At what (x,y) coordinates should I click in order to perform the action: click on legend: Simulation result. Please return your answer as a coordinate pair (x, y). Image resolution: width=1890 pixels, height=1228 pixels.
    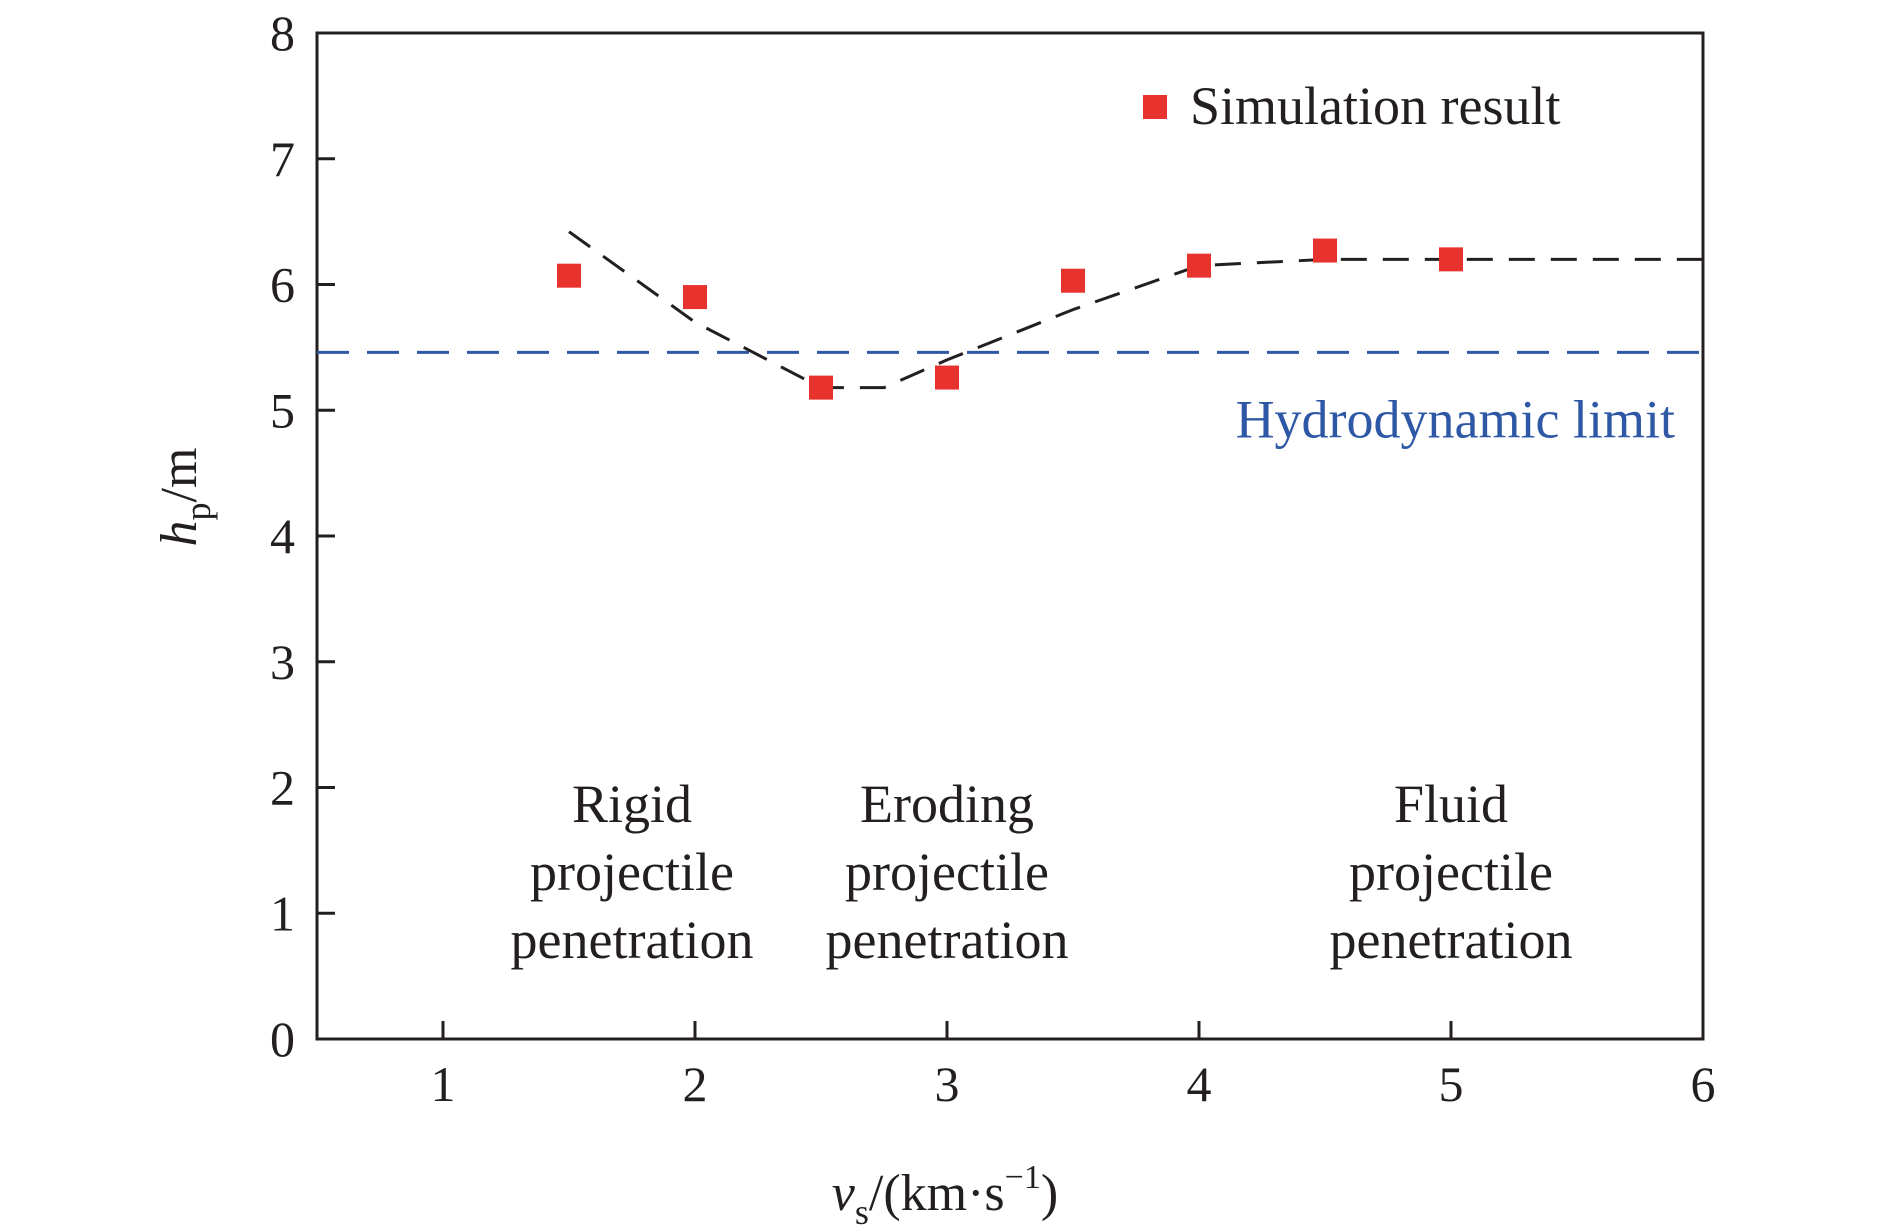
    Looking at the image, I should click on (1352, 106).